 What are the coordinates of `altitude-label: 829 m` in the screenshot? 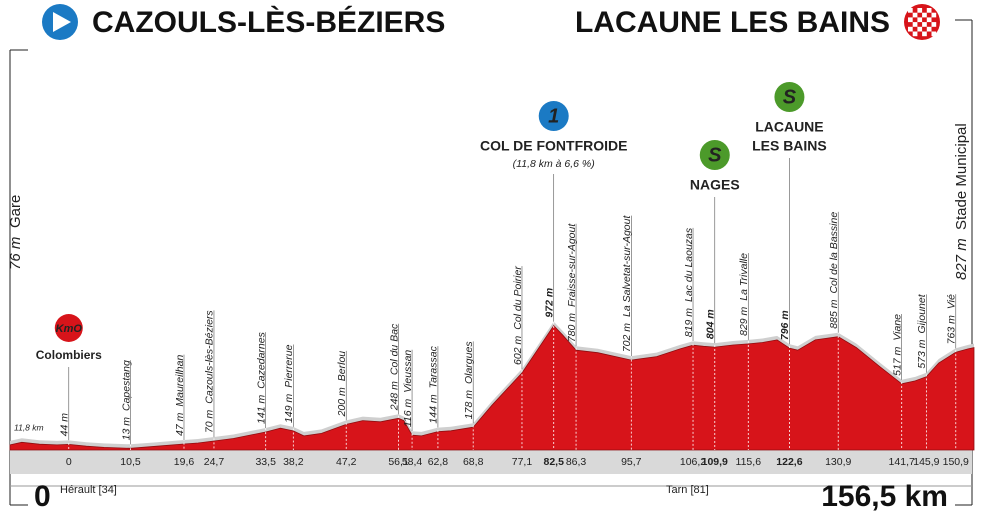 It's located at (744, 320).